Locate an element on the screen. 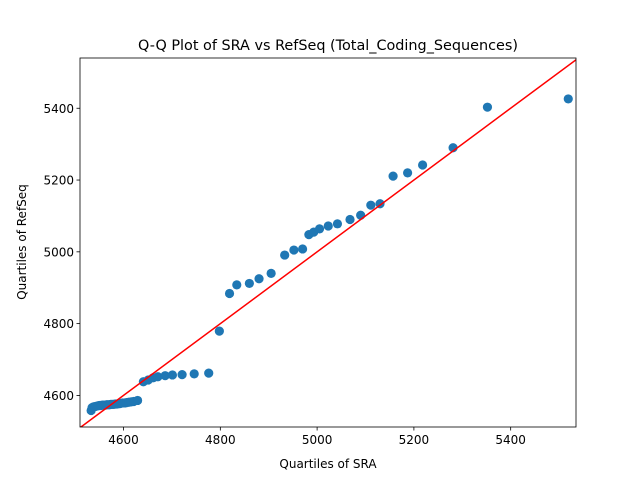 This screenshot has height=480, width=640. x-tick-label: 5000 is located at coordinates (317, 440).